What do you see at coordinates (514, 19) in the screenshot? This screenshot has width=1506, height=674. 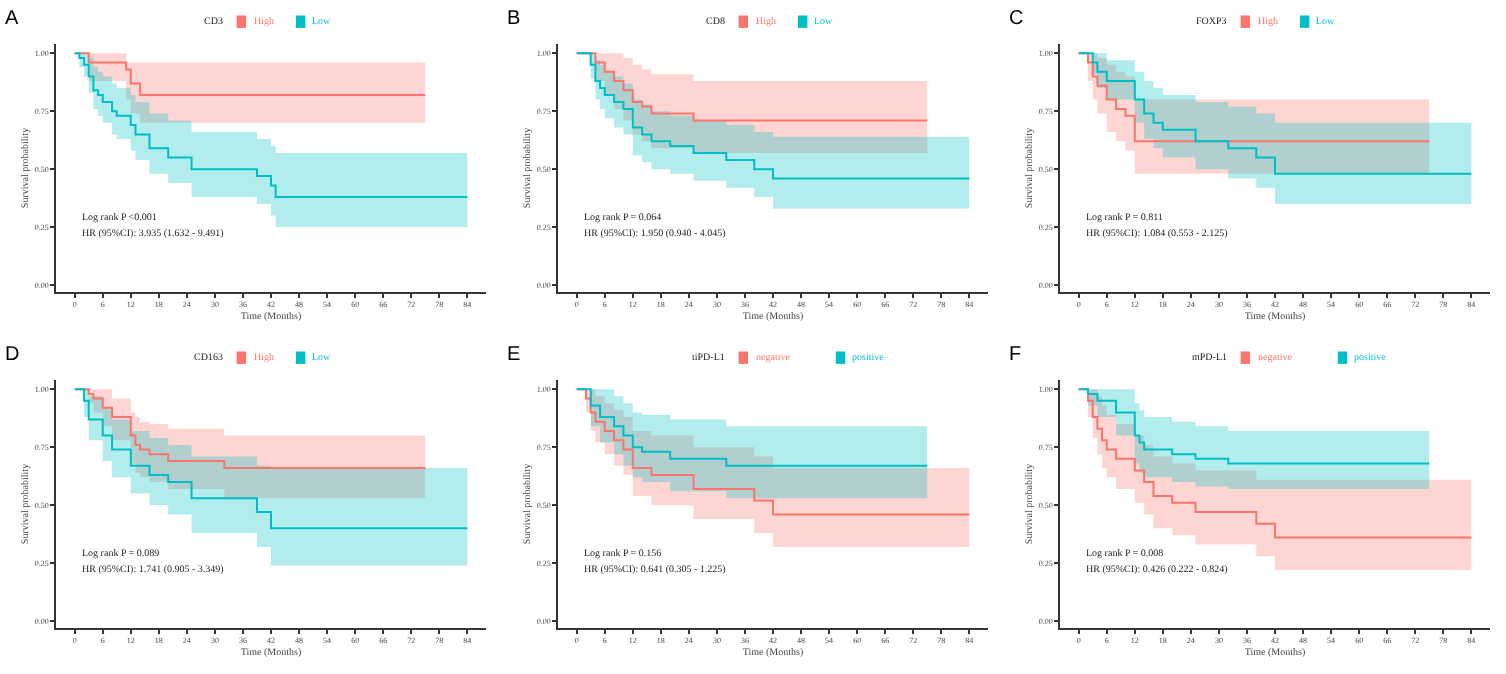 I see `chart-title: B` at bounding box center [514, 19].